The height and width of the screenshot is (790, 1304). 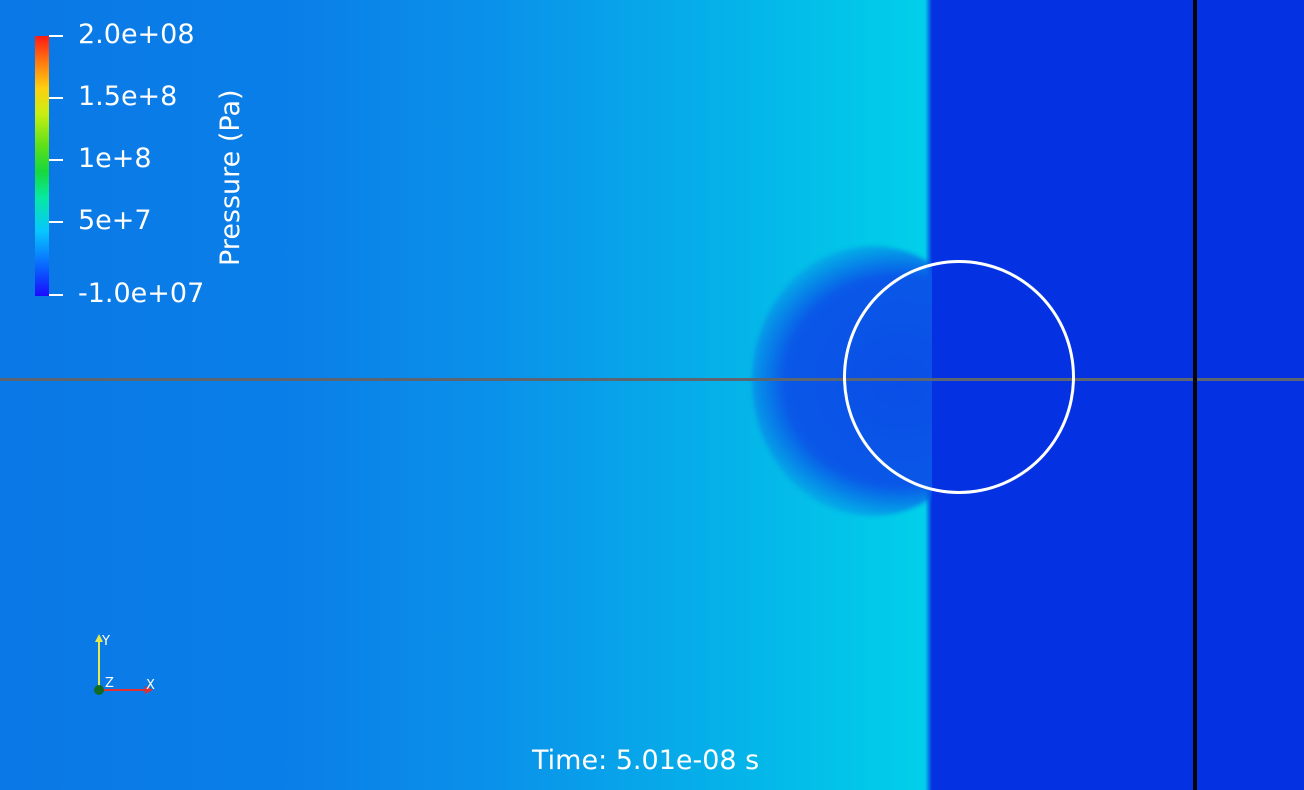 What do you see at coordinates (42, 166) in the screenshot?
I see `colorbar-gradient` at bounding box center [42, 166].